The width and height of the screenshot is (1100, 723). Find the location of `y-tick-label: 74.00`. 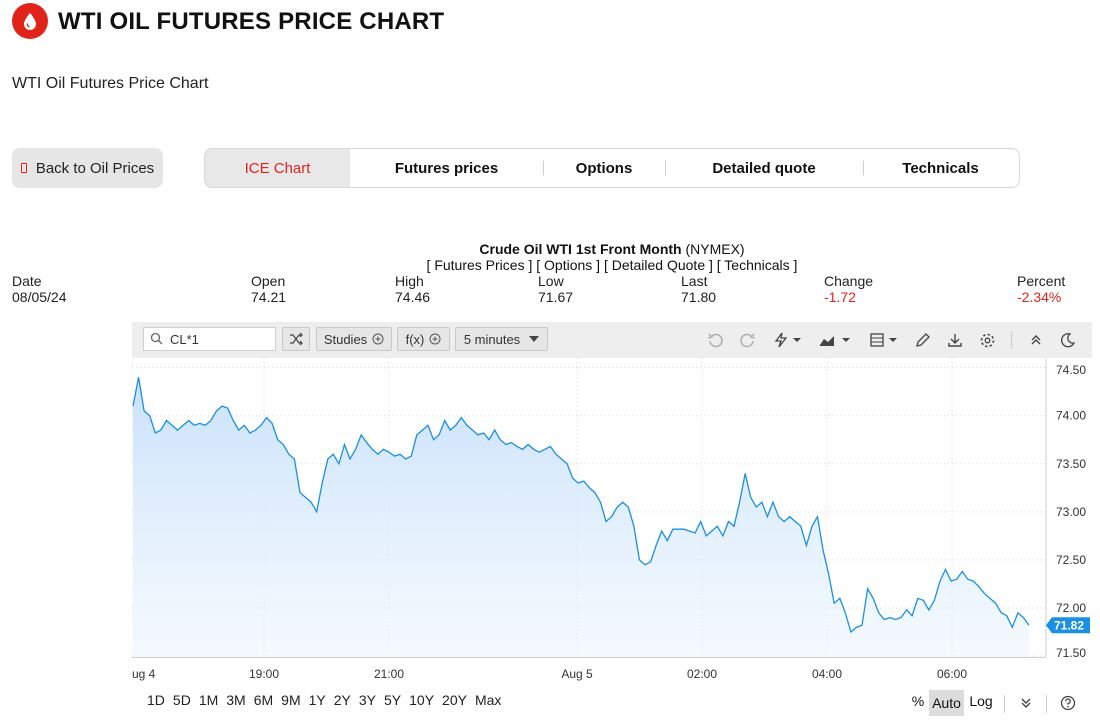

y-tick-label: 74.00 is located at coordinates (1071, 416).